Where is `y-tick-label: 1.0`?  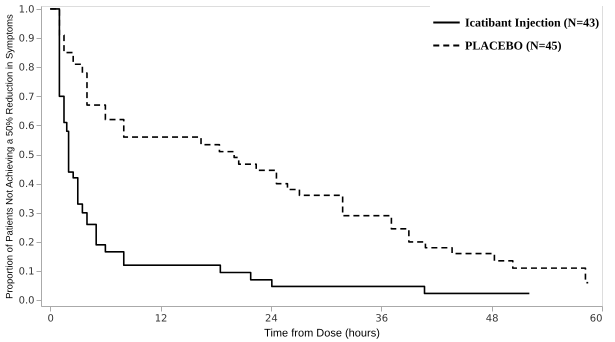
y-tick-label: 1.0 is located at coordinates (26, 10).